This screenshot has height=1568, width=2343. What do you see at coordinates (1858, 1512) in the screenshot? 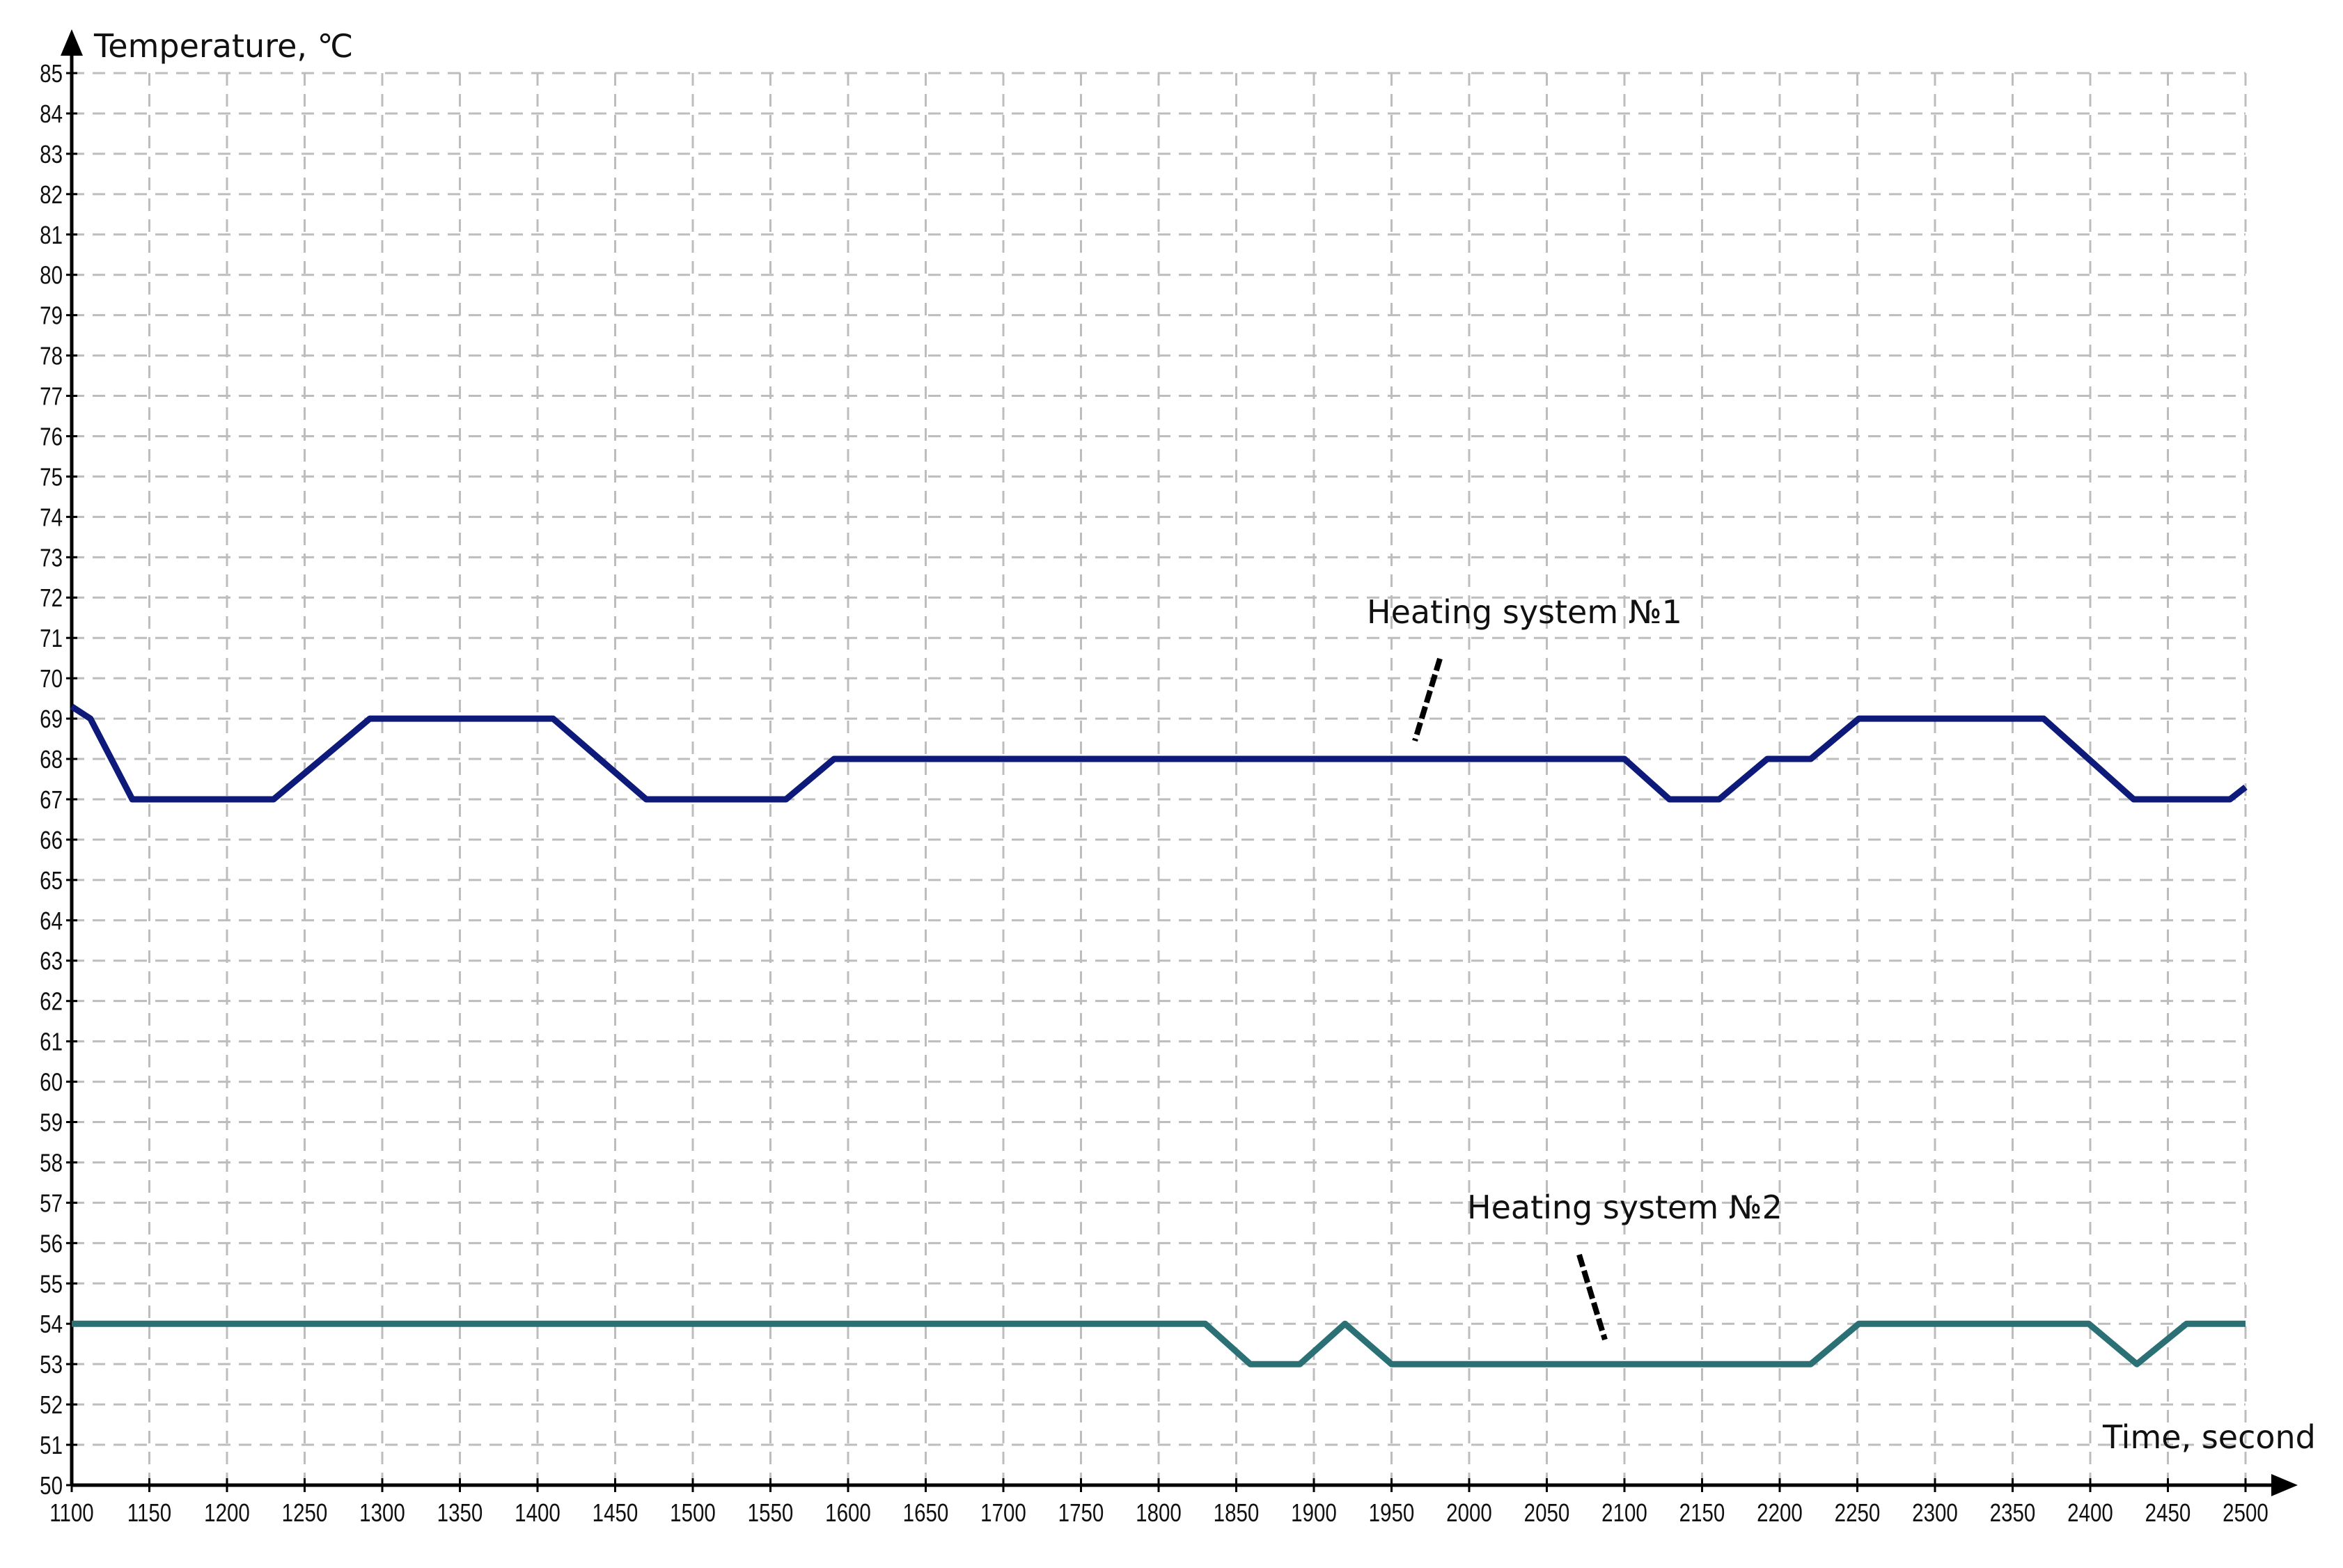
I see `x-tick-label: 2250` at bounding box center [1858, 1512].